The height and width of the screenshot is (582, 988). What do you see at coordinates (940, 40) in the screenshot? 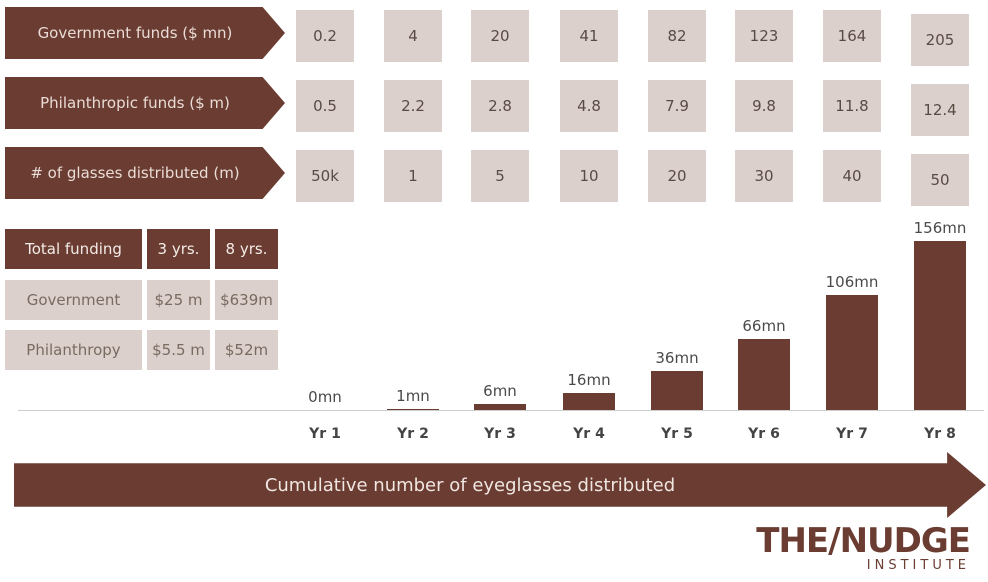
I see `value-cell: 205` at bounding box center [940, 40].